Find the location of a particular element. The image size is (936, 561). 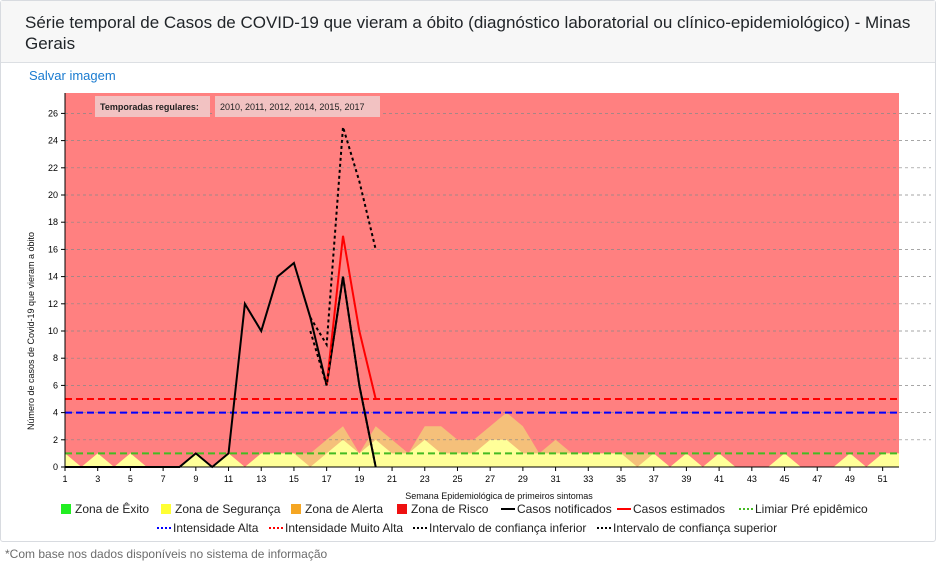

legend-label: Zona de Segurança is located at coordinates (228, 509).